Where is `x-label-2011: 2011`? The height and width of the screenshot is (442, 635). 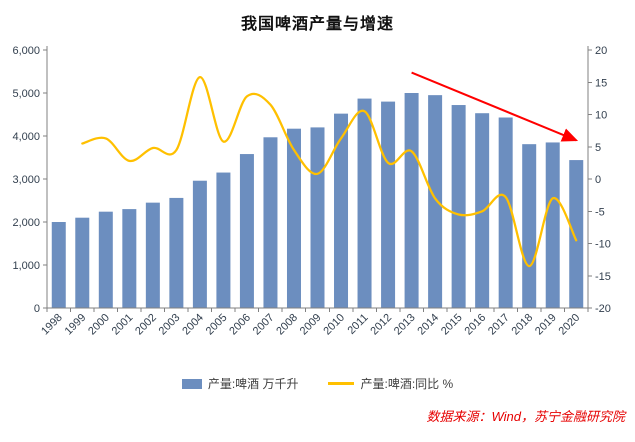
x-label-2011: 2011 is located at coordinates (357, 324).